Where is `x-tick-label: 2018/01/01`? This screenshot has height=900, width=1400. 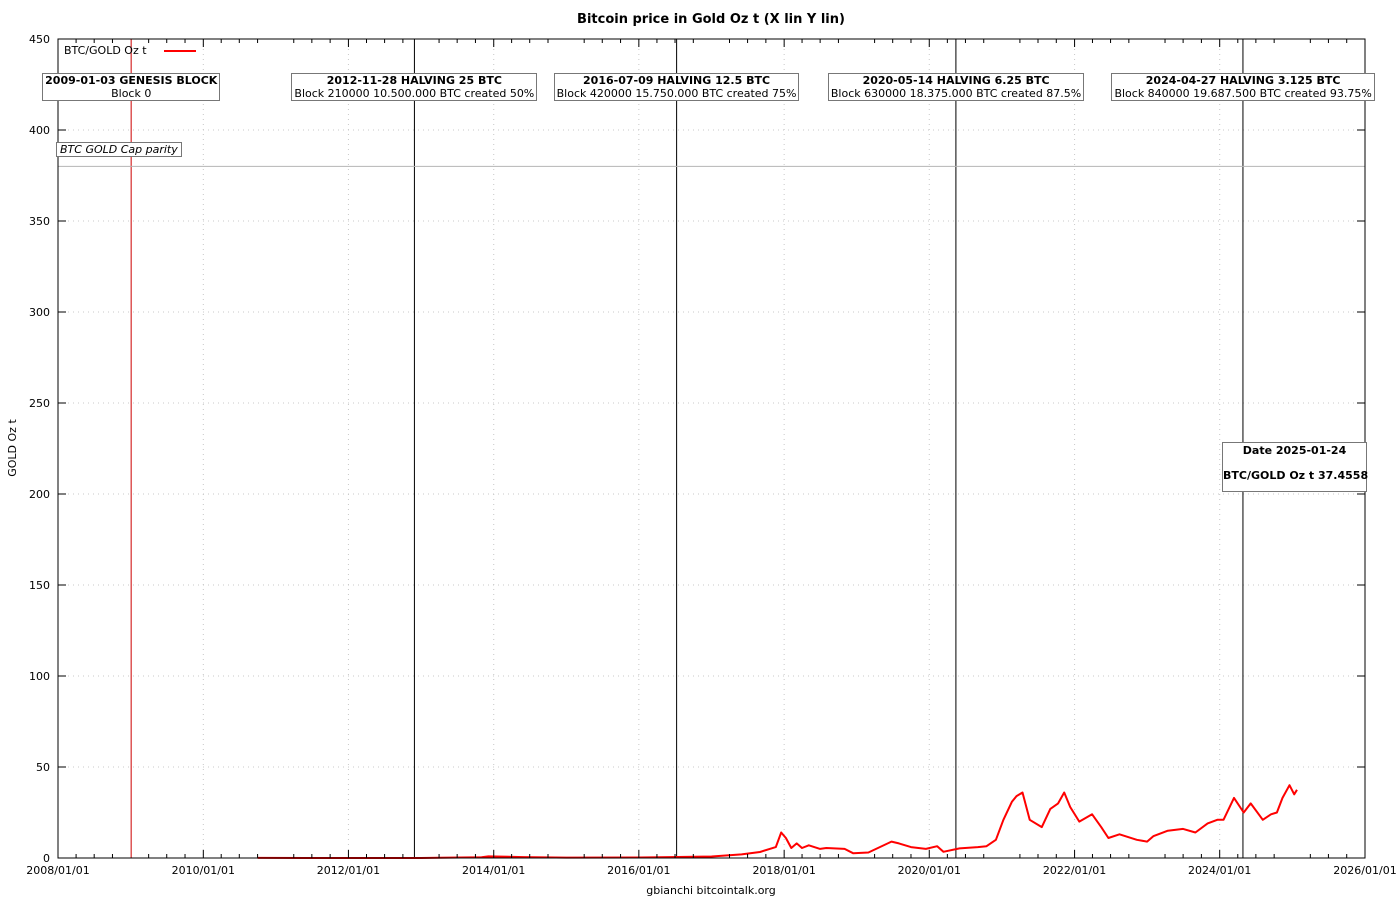
x-tick-label: 2018/01/01 is located at coordinates (783, 870).